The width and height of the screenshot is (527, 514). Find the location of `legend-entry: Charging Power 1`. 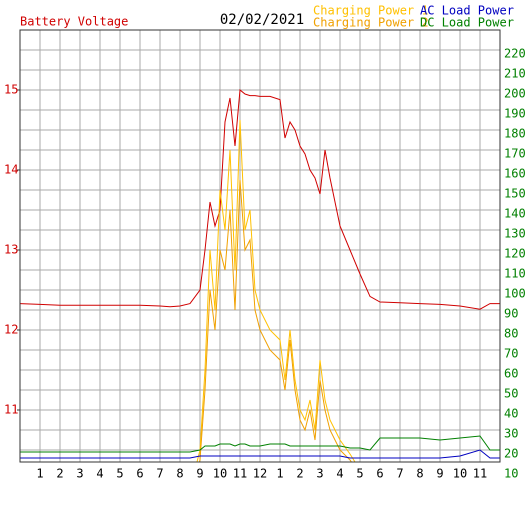

legend-entry: Charging Power 1 is located at coordinates (371, 11).